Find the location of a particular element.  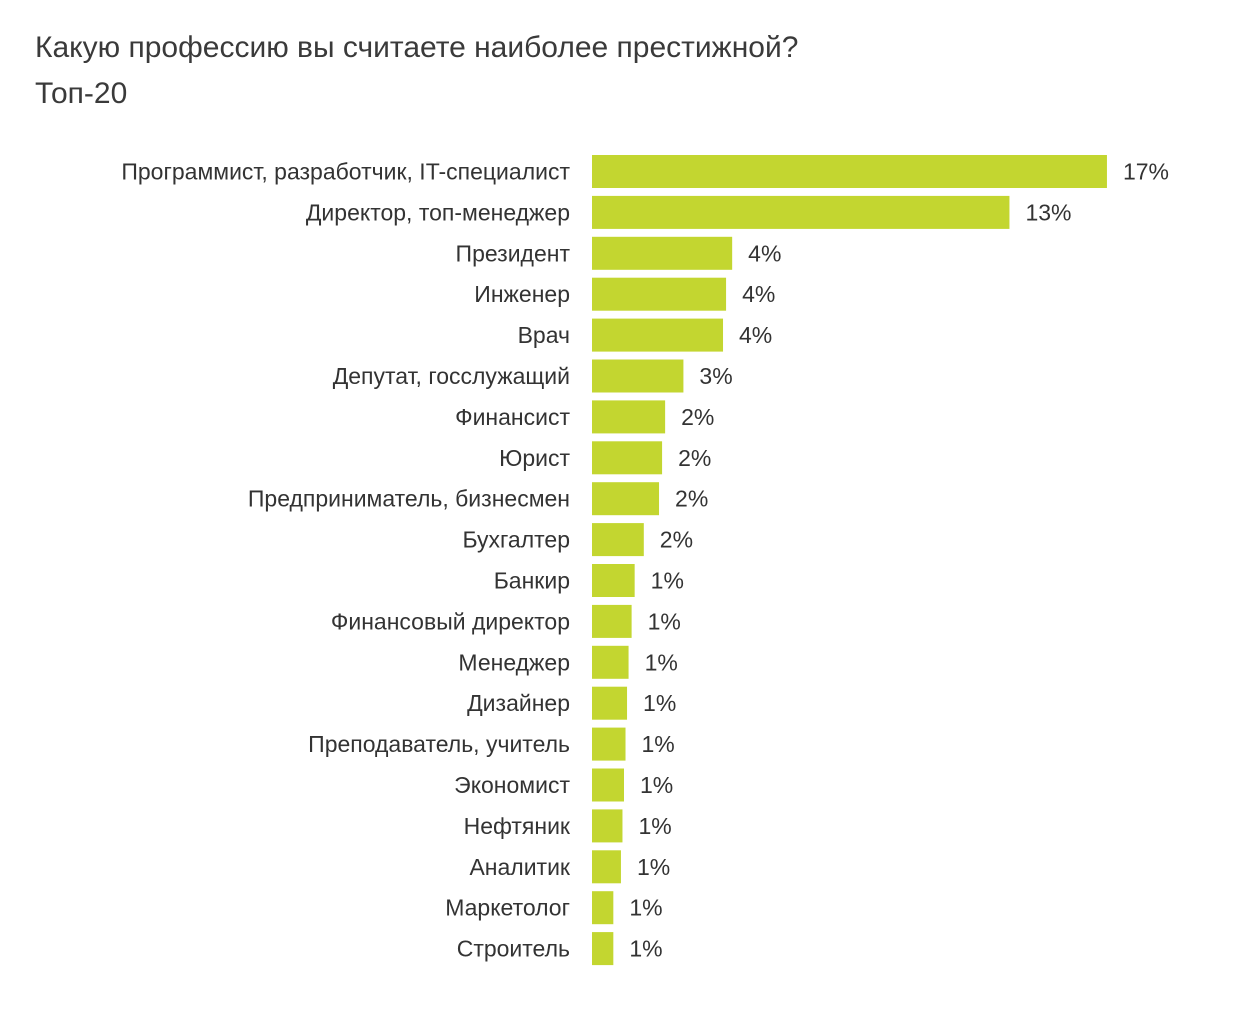

category-label: Программист, разработчик, IT-специалист is located at coordinates (345, 172).